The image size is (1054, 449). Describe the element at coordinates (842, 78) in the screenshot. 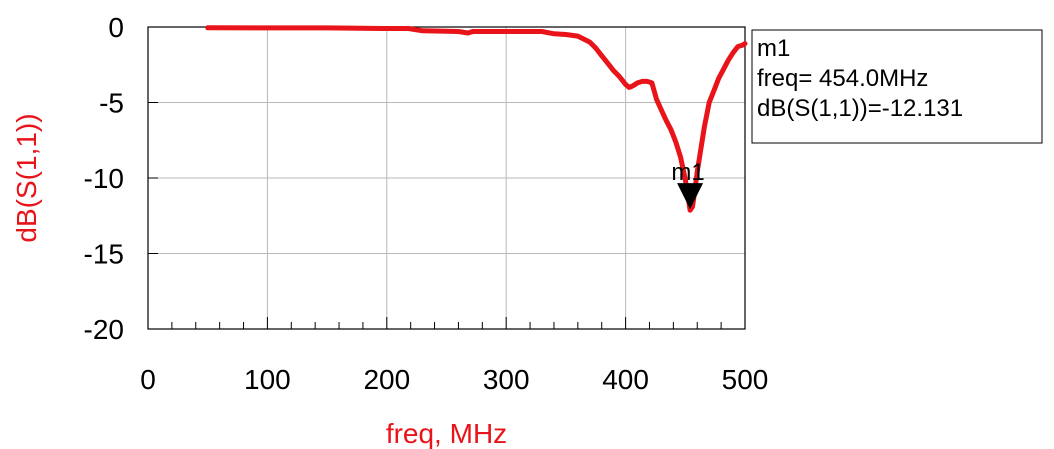

I see `marker-readout-freq: freq= 454.0MHz` at that location.